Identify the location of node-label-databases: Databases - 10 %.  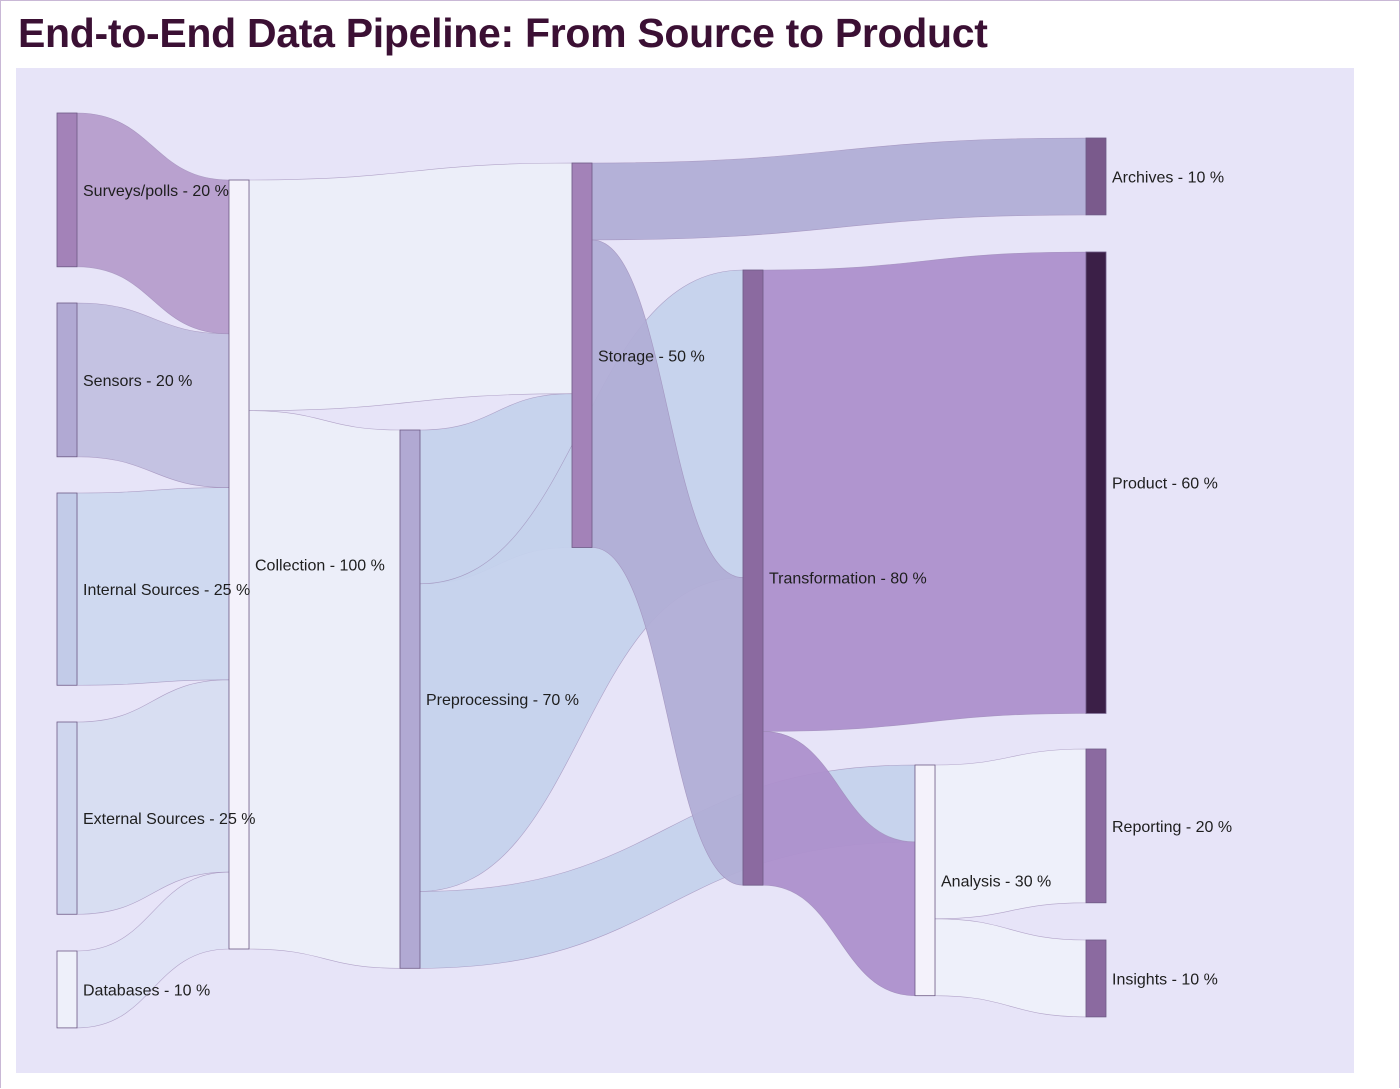
(146, 990).